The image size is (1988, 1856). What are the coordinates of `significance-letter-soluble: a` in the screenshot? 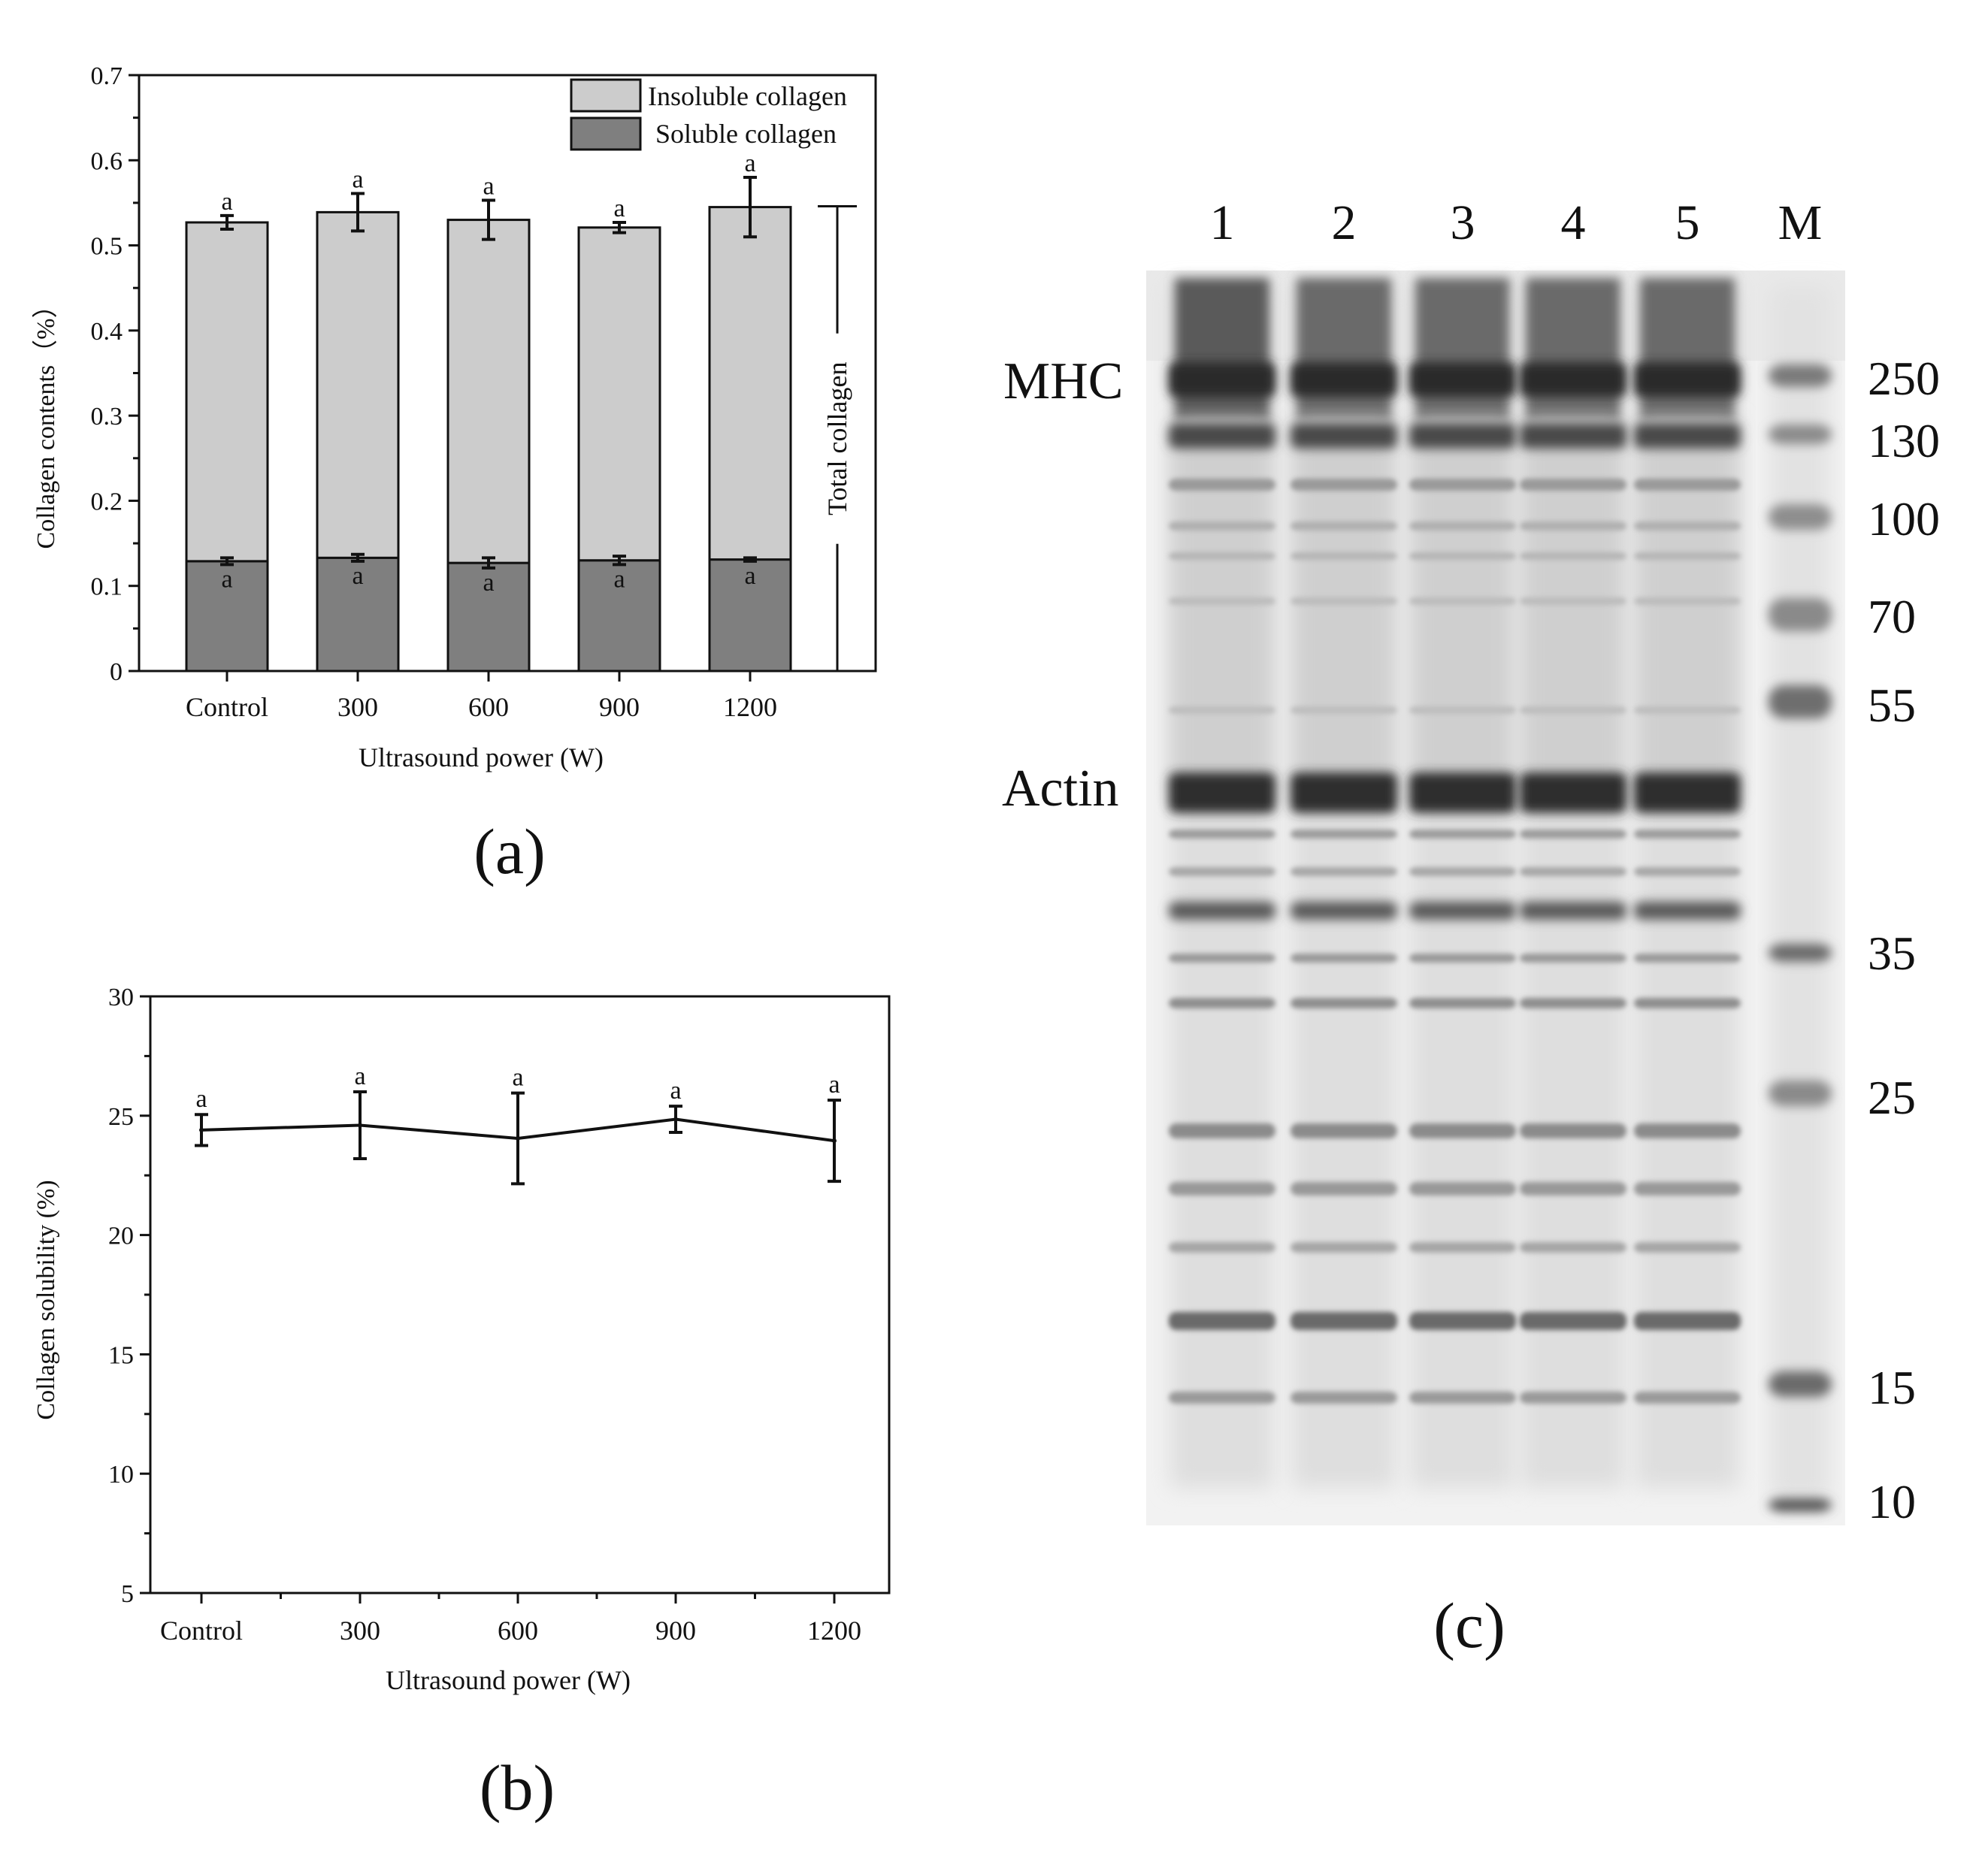 It's located at (750, 576).